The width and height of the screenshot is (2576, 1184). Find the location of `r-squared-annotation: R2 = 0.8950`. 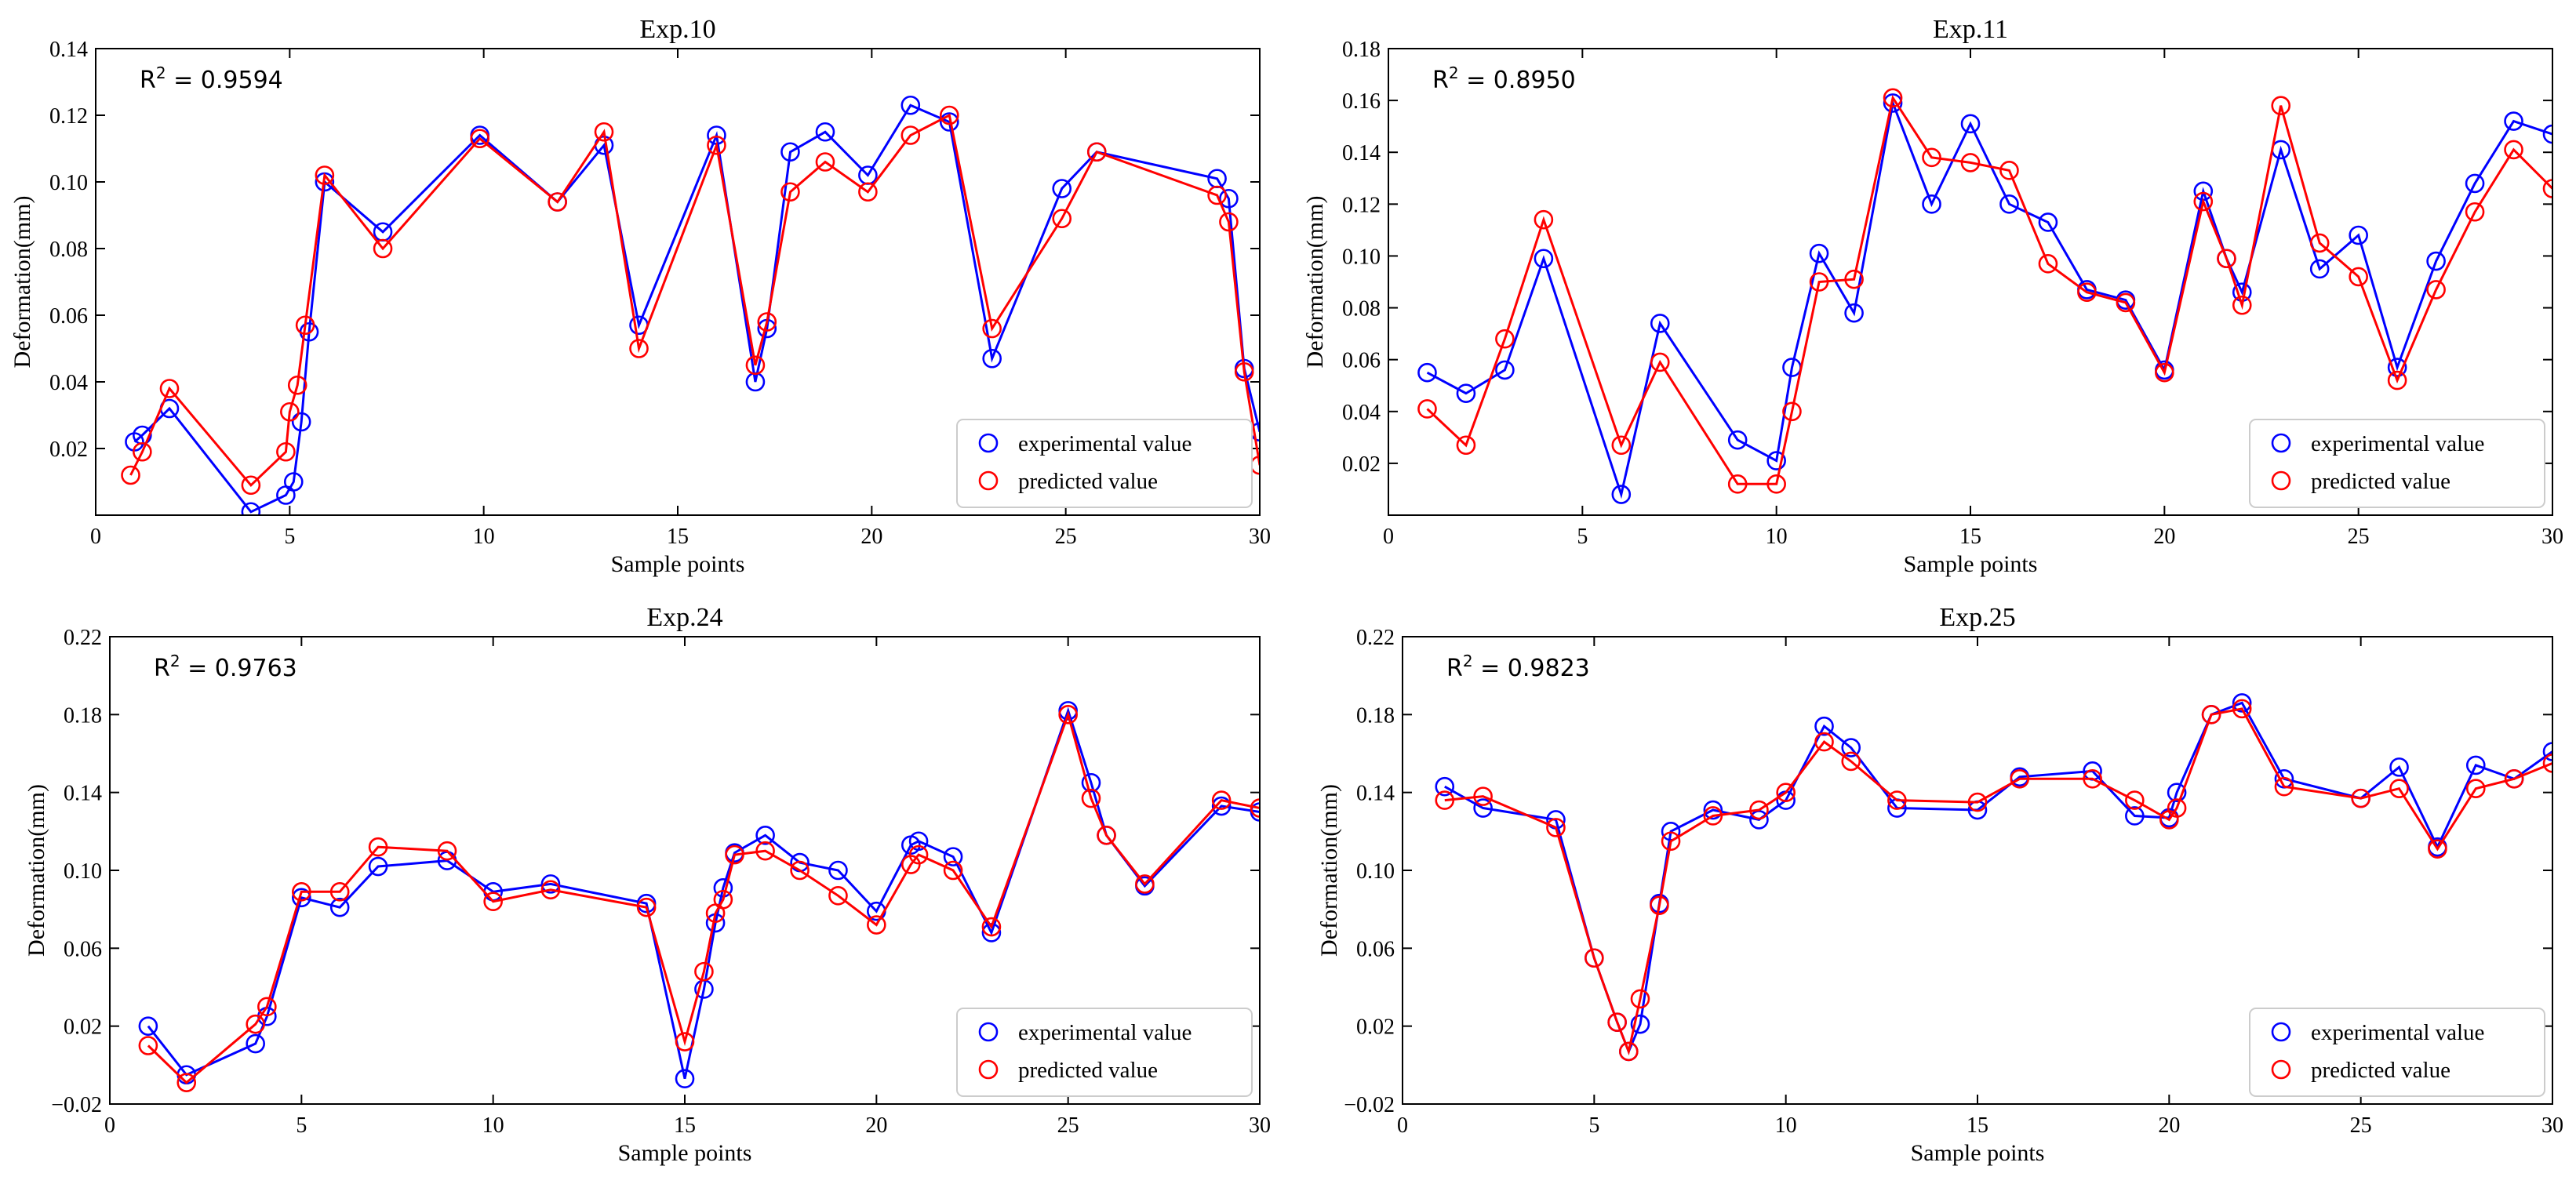

r-squared-annotation: R2 = 0.8950 is located at coordinates (1504, 79).